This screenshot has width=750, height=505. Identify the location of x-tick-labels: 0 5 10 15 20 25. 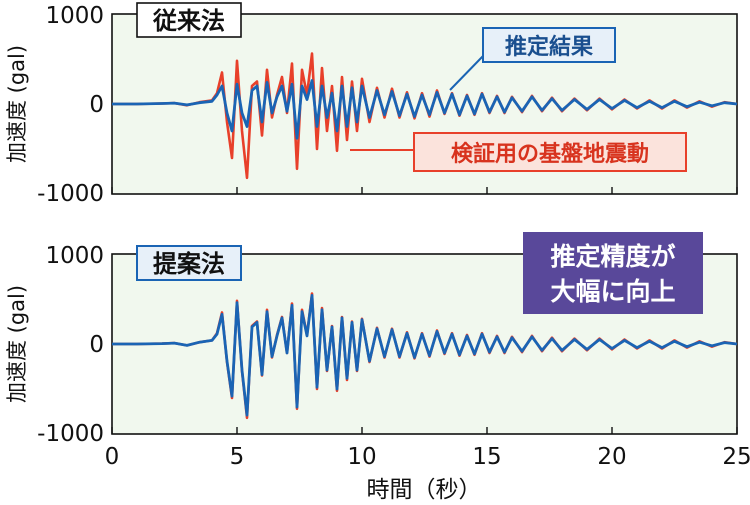
(427, 457).